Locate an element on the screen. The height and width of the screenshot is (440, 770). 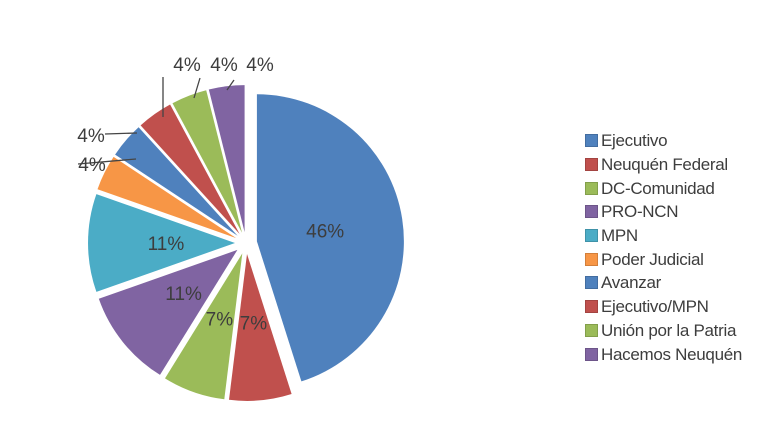
legend-label: PRO-NCN is located at coordinates (640, 212).